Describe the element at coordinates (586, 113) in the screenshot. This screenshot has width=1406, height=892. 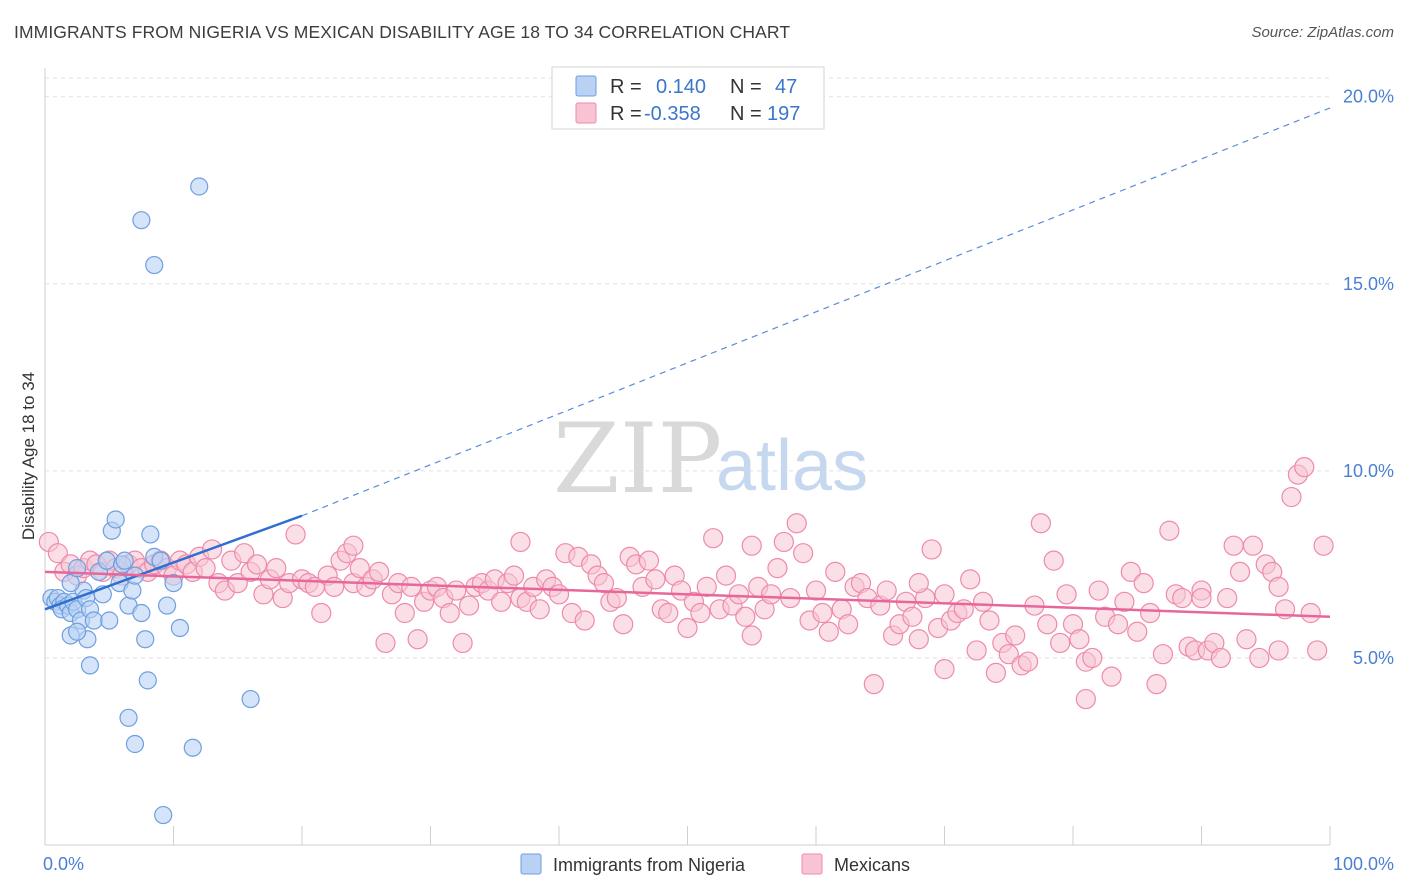
I see `legend-mexican-swatch` at that location.